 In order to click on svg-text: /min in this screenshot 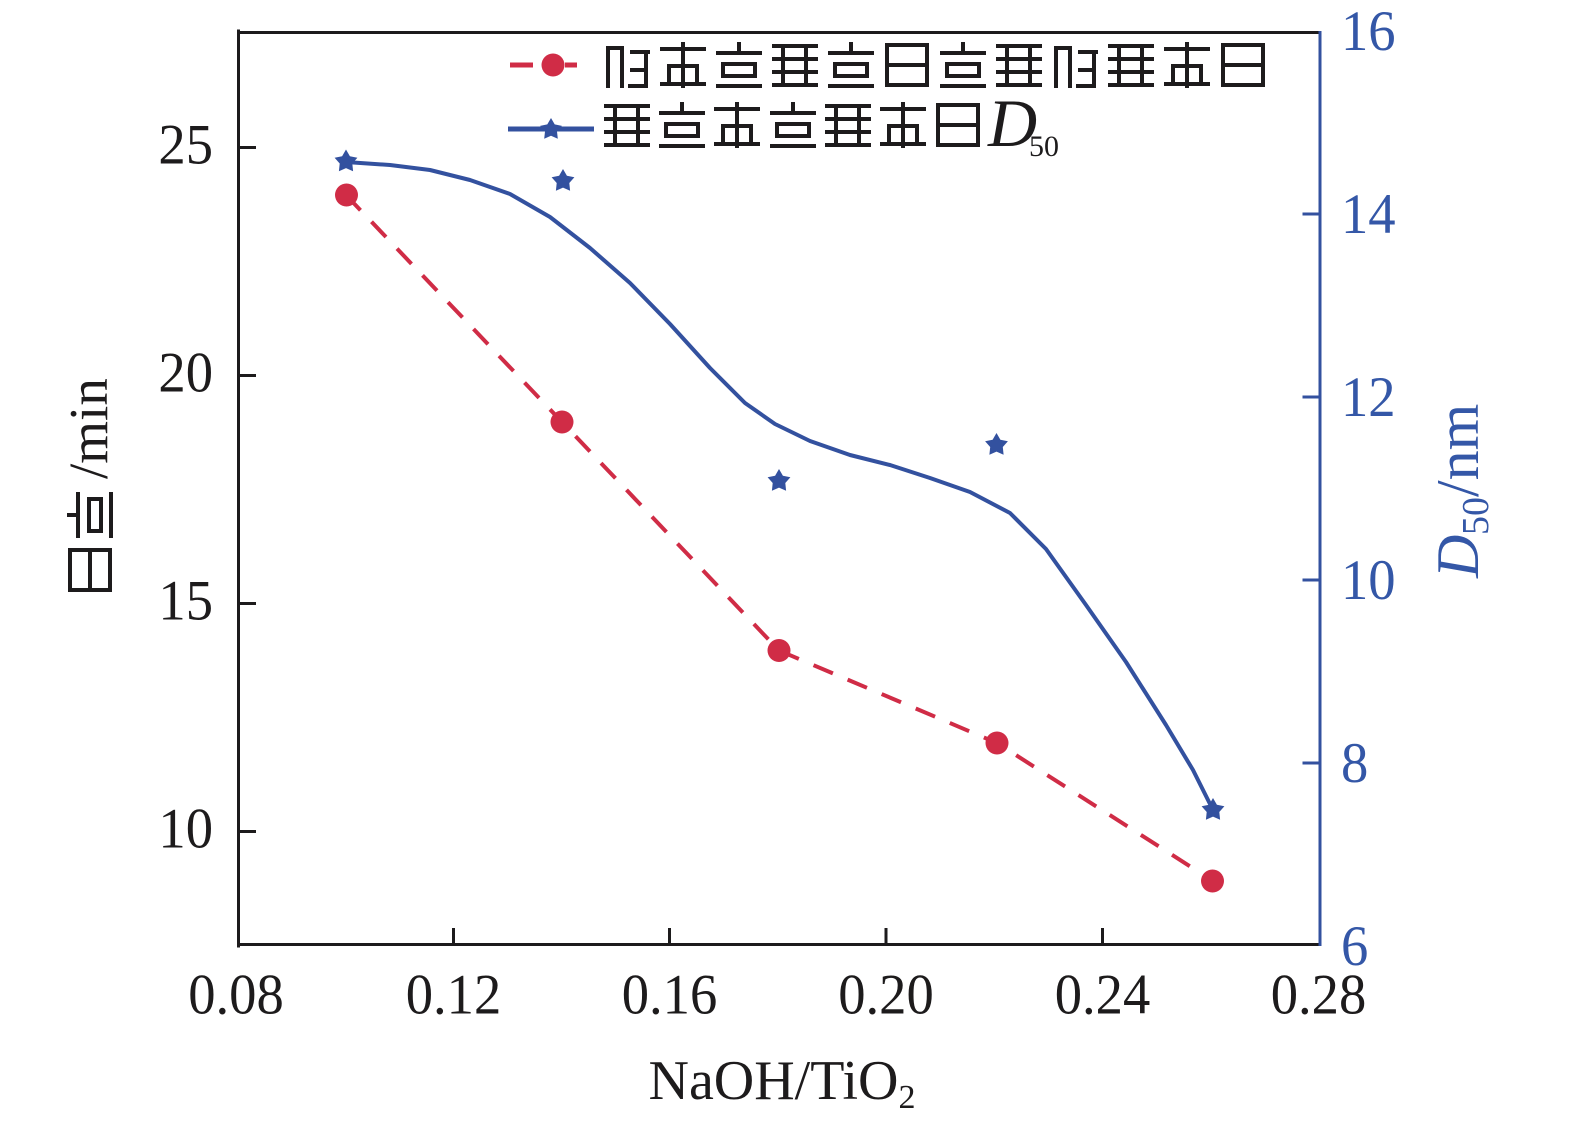, I will do `click(88, 428)`.